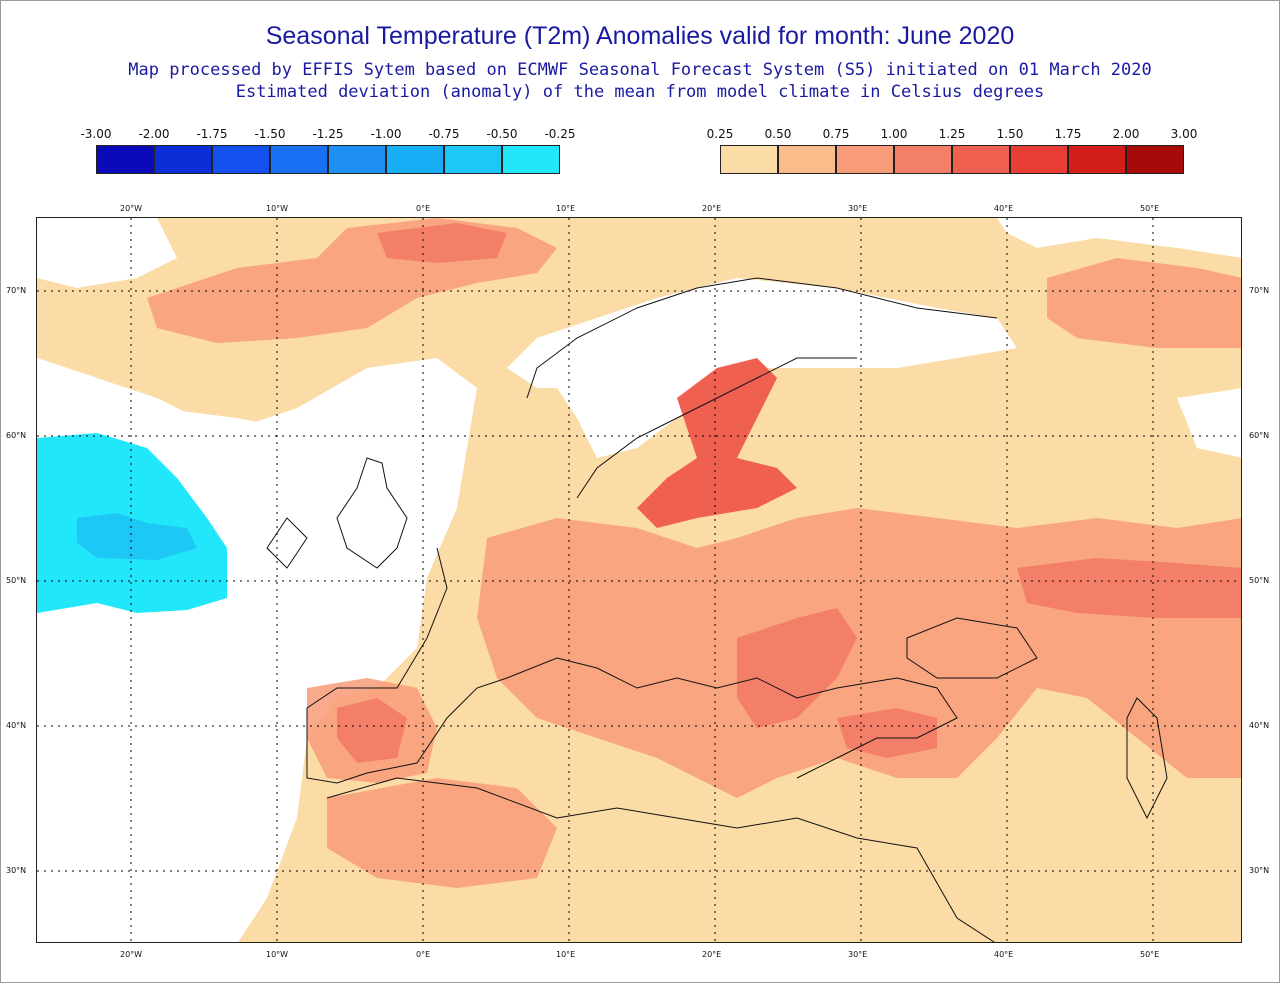 This screenshot has height=983, width=1280. Describe the element at coordinates (277, 954) in the screenshot. I see `lon-label-bottom: 10°W` at that location.